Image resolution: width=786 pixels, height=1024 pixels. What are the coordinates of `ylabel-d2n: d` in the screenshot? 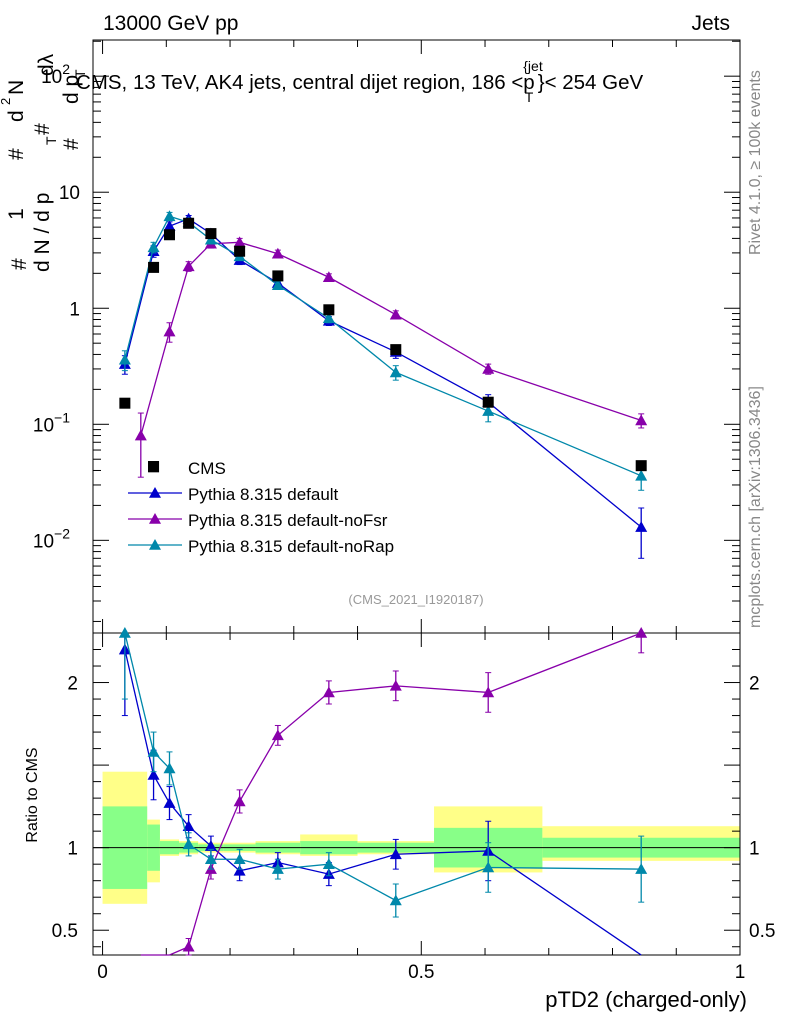 It's located at (16, 116).